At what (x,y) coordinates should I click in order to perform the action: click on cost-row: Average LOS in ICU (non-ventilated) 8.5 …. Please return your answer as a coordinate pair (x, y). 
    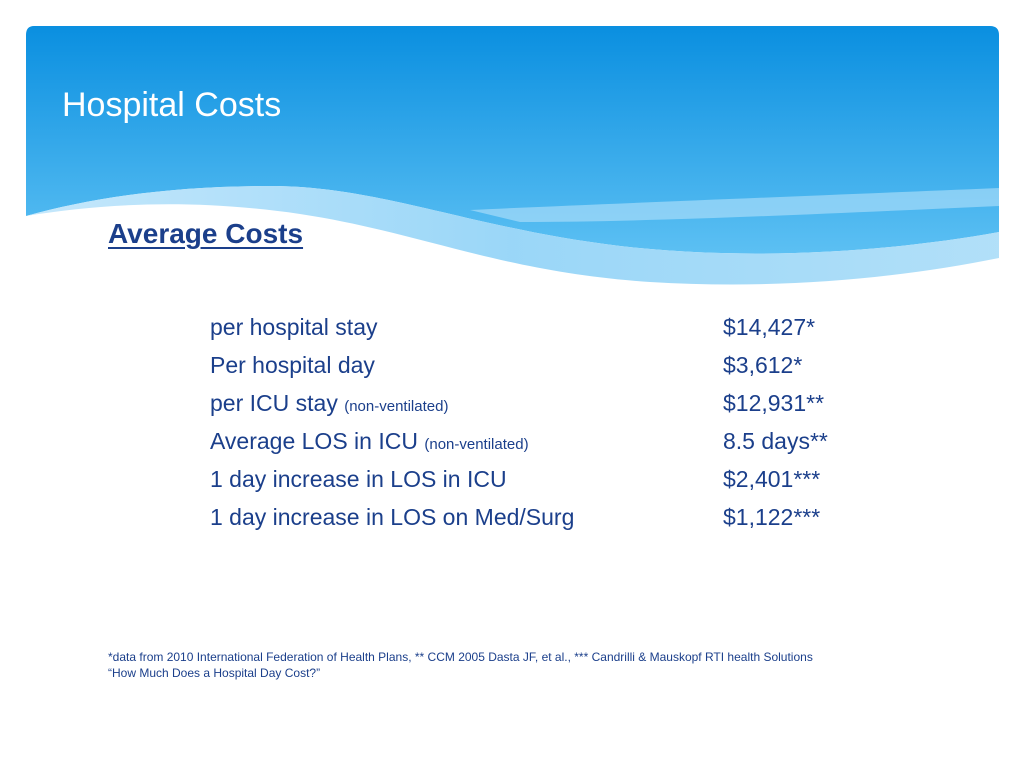
    Looking at the image, I should click on (560, 444).